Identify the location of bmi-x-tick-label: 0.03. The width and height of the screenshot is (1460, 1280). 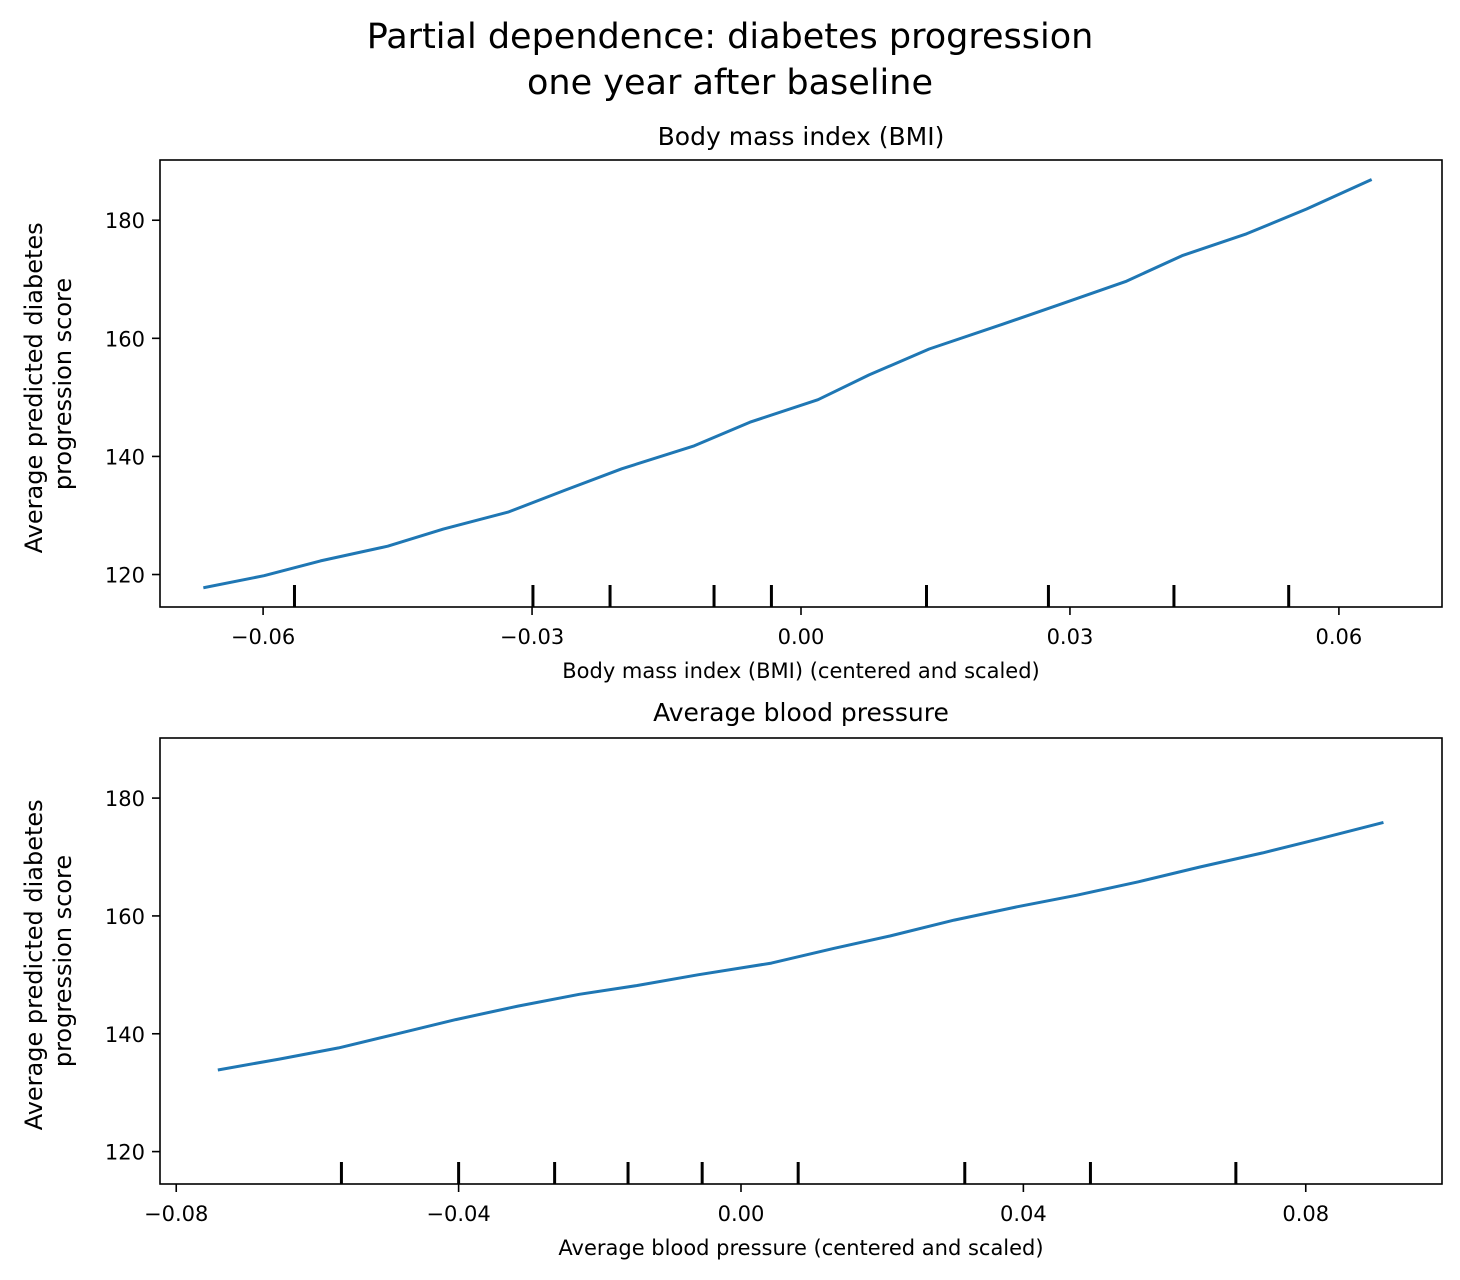
(1070, 637).